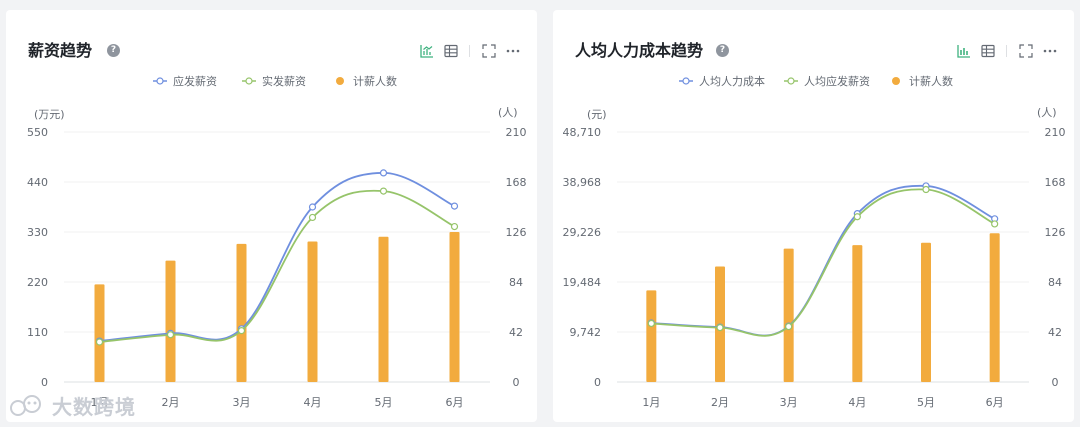 Image resolution: width=1080 pixels, height=427 pixels. Describe the element at coordinates (586, 332) in the screenshot. I see `left-tick-label: 9,742` at that location.